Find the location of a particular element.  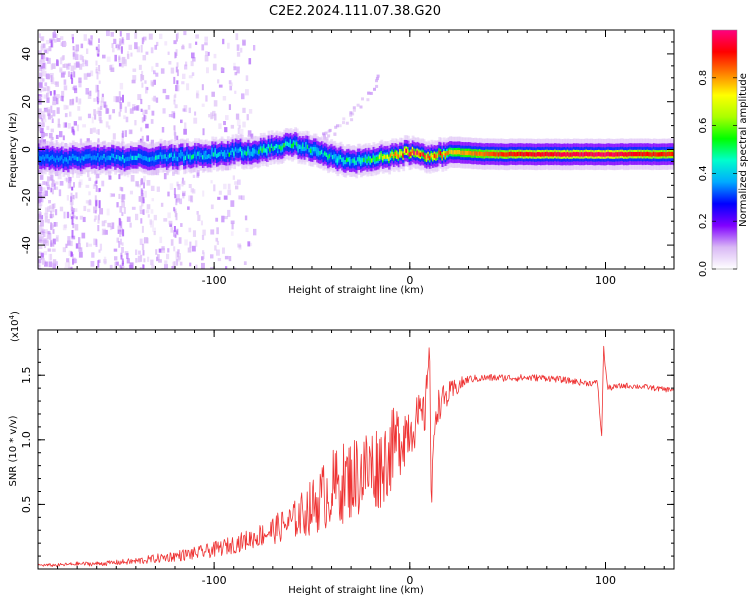

colorbar-gradient is located at coordinates (724, 149).